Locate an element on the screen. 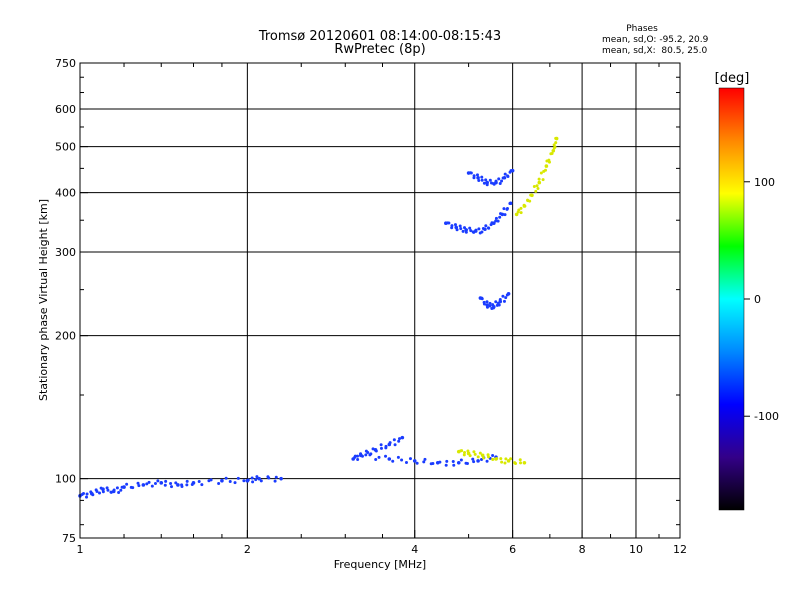 This screenshot has height=600, width=800. x-tick-label: 1 is located at coordinates (80, 549).